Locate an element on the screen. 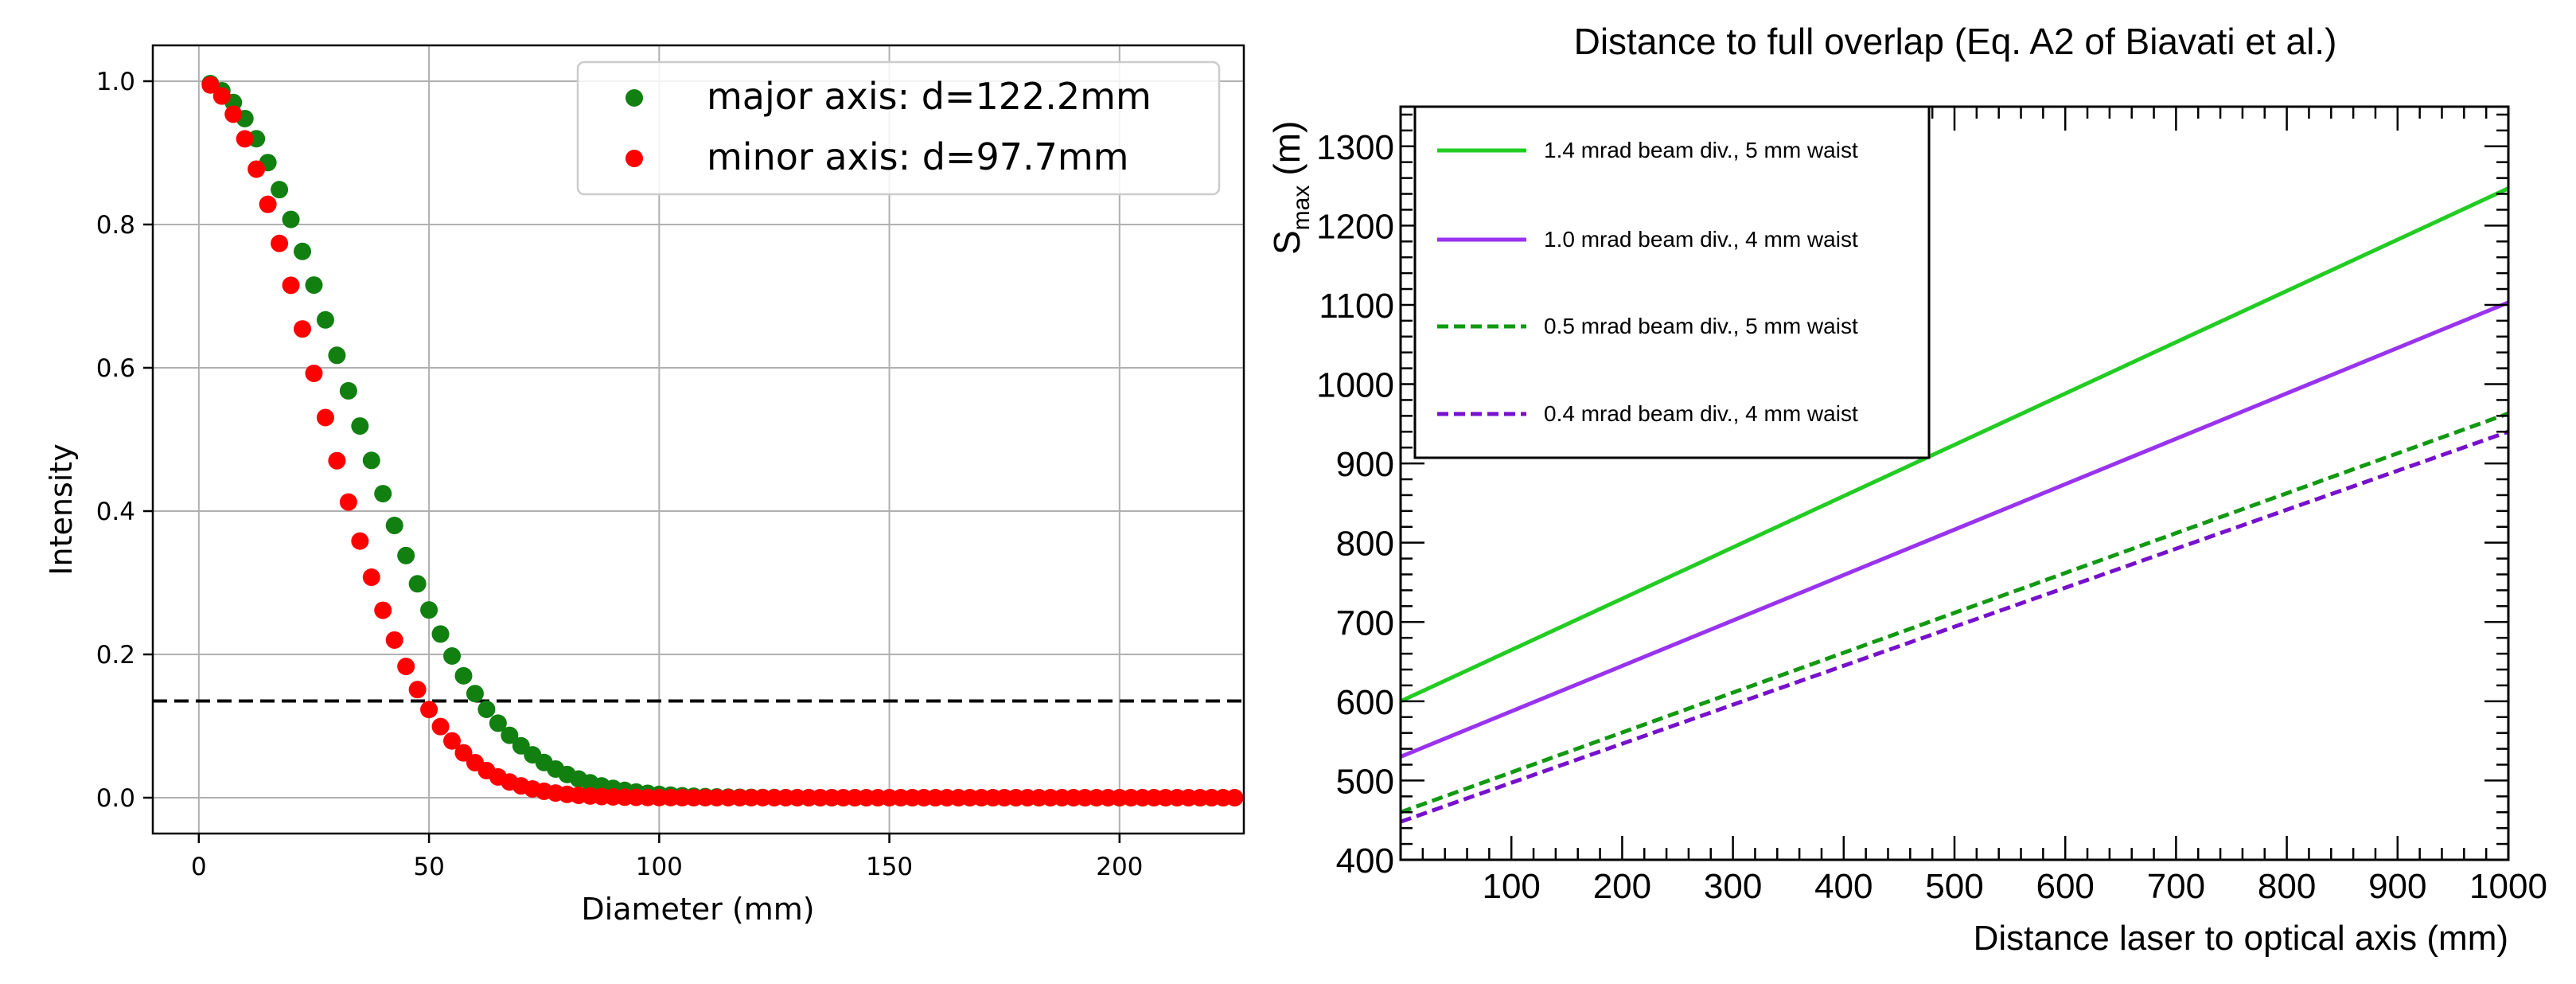 The image size is (2576, 984). right-y-tick-label: 800 is located at coordinates (1365, 544).